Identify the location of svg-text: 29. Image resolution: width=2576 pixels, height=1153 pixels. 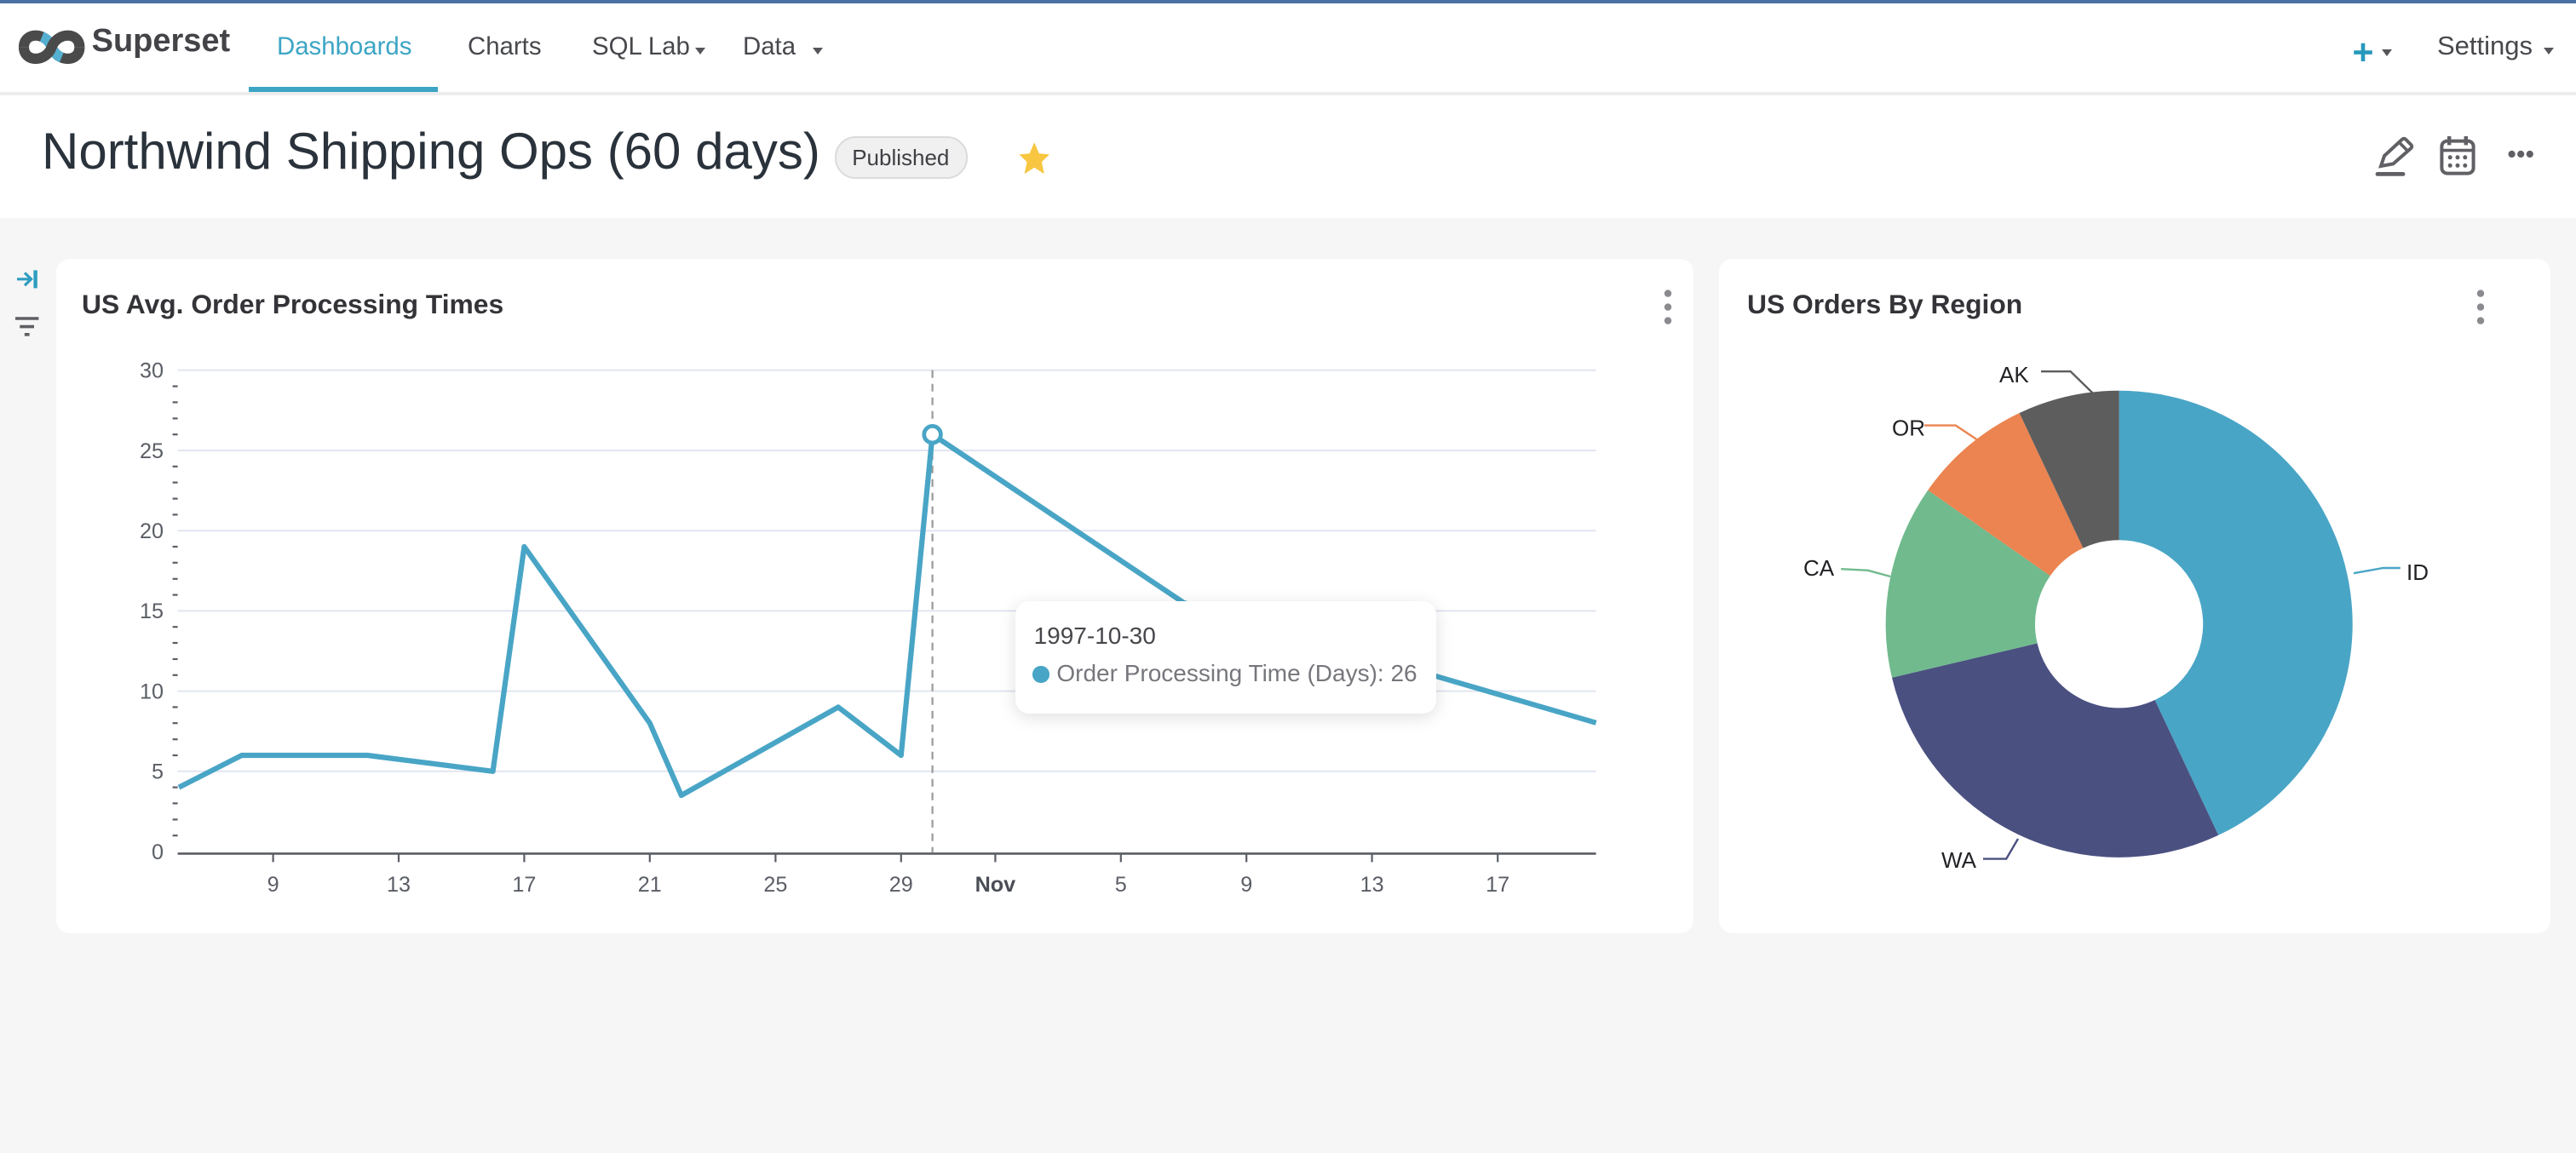
(901, 885).